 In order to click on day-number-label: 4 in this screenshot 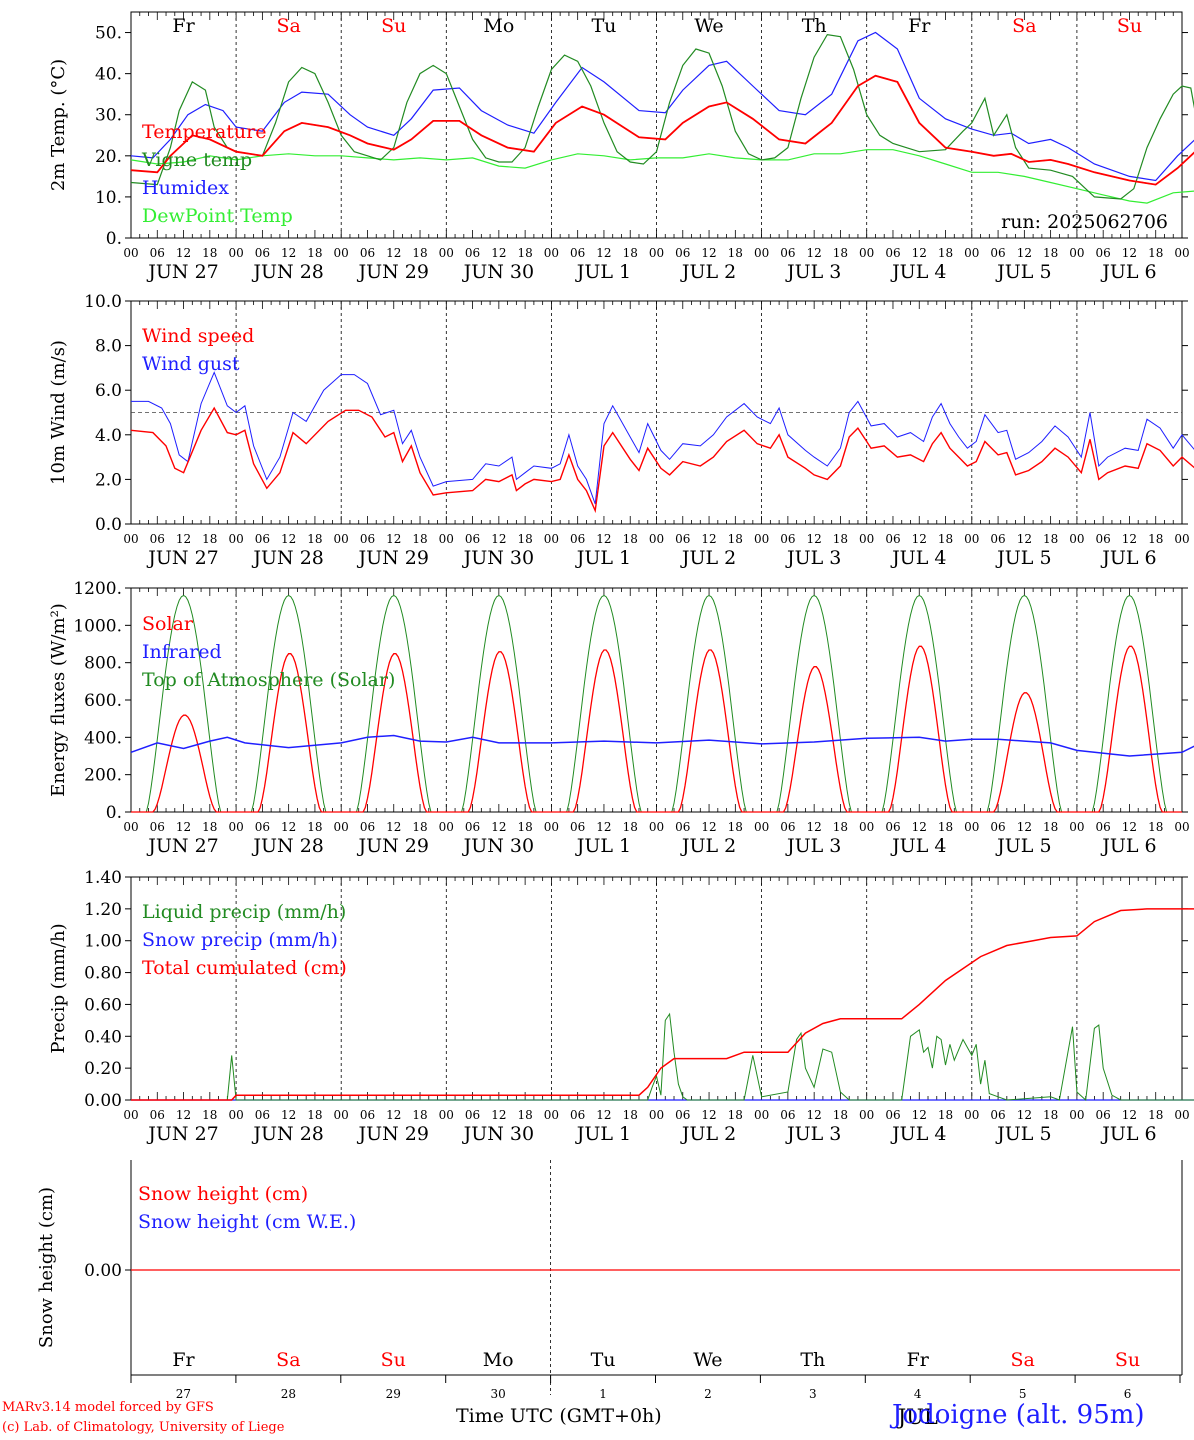, I will do `click(918, 1394)`.